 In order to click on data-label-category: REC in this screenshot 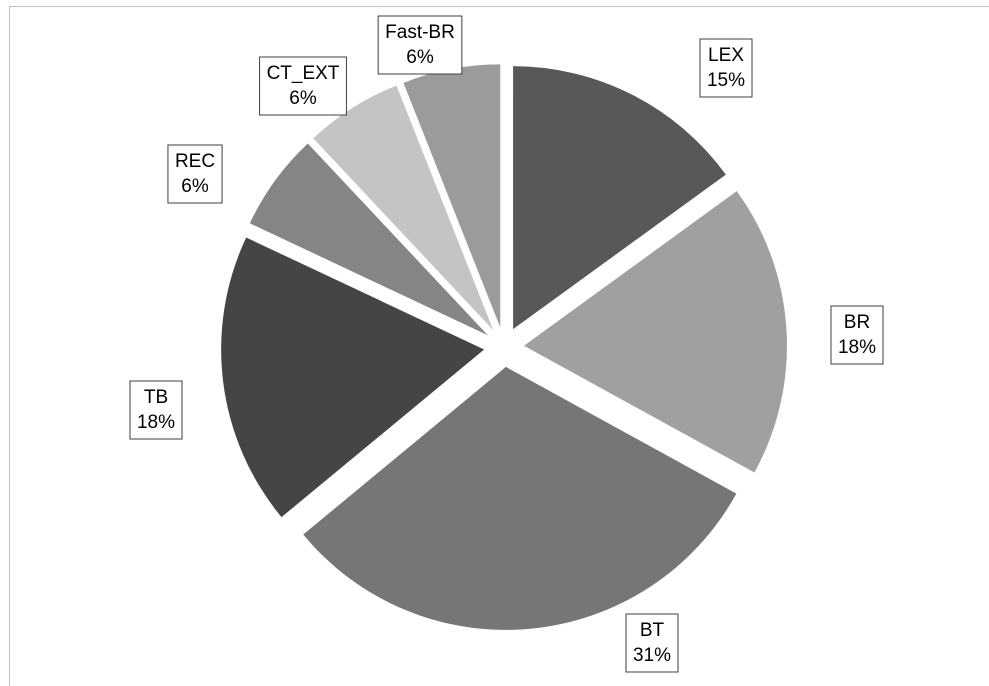, I will do `click(195, 161)`.